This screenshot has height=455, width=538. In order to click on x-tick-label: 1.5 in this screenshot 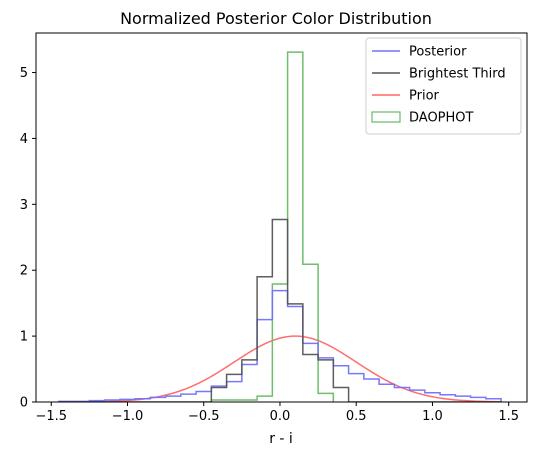, I will do `click(508, 416)`.